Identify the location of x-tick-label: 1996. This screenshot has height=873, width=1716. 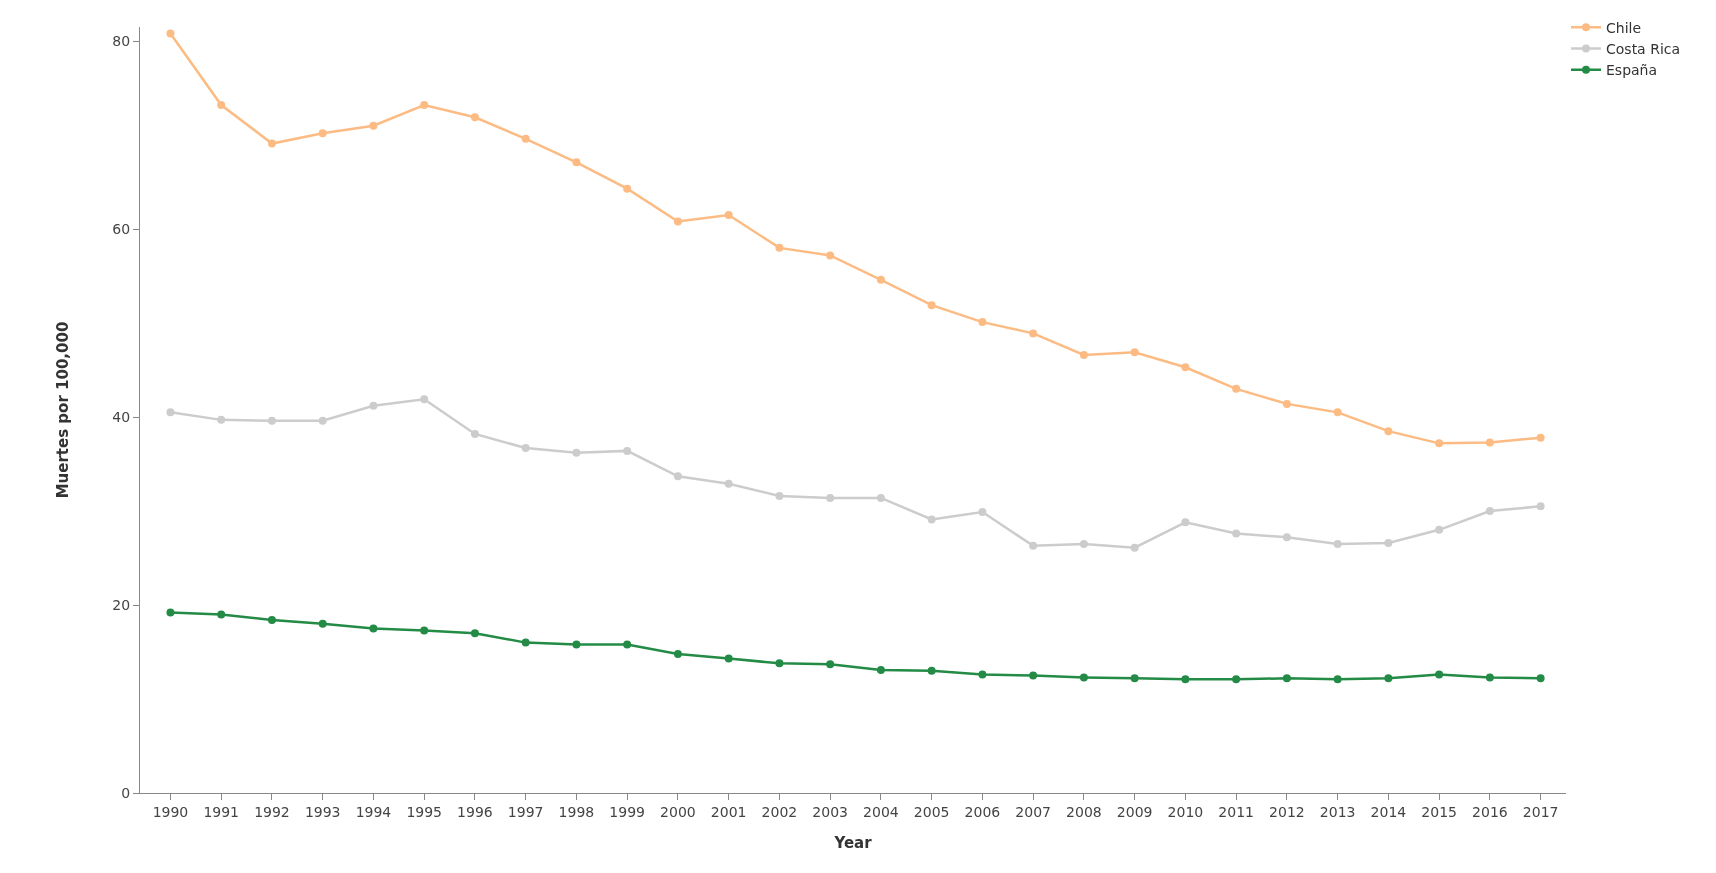
(475, 811).